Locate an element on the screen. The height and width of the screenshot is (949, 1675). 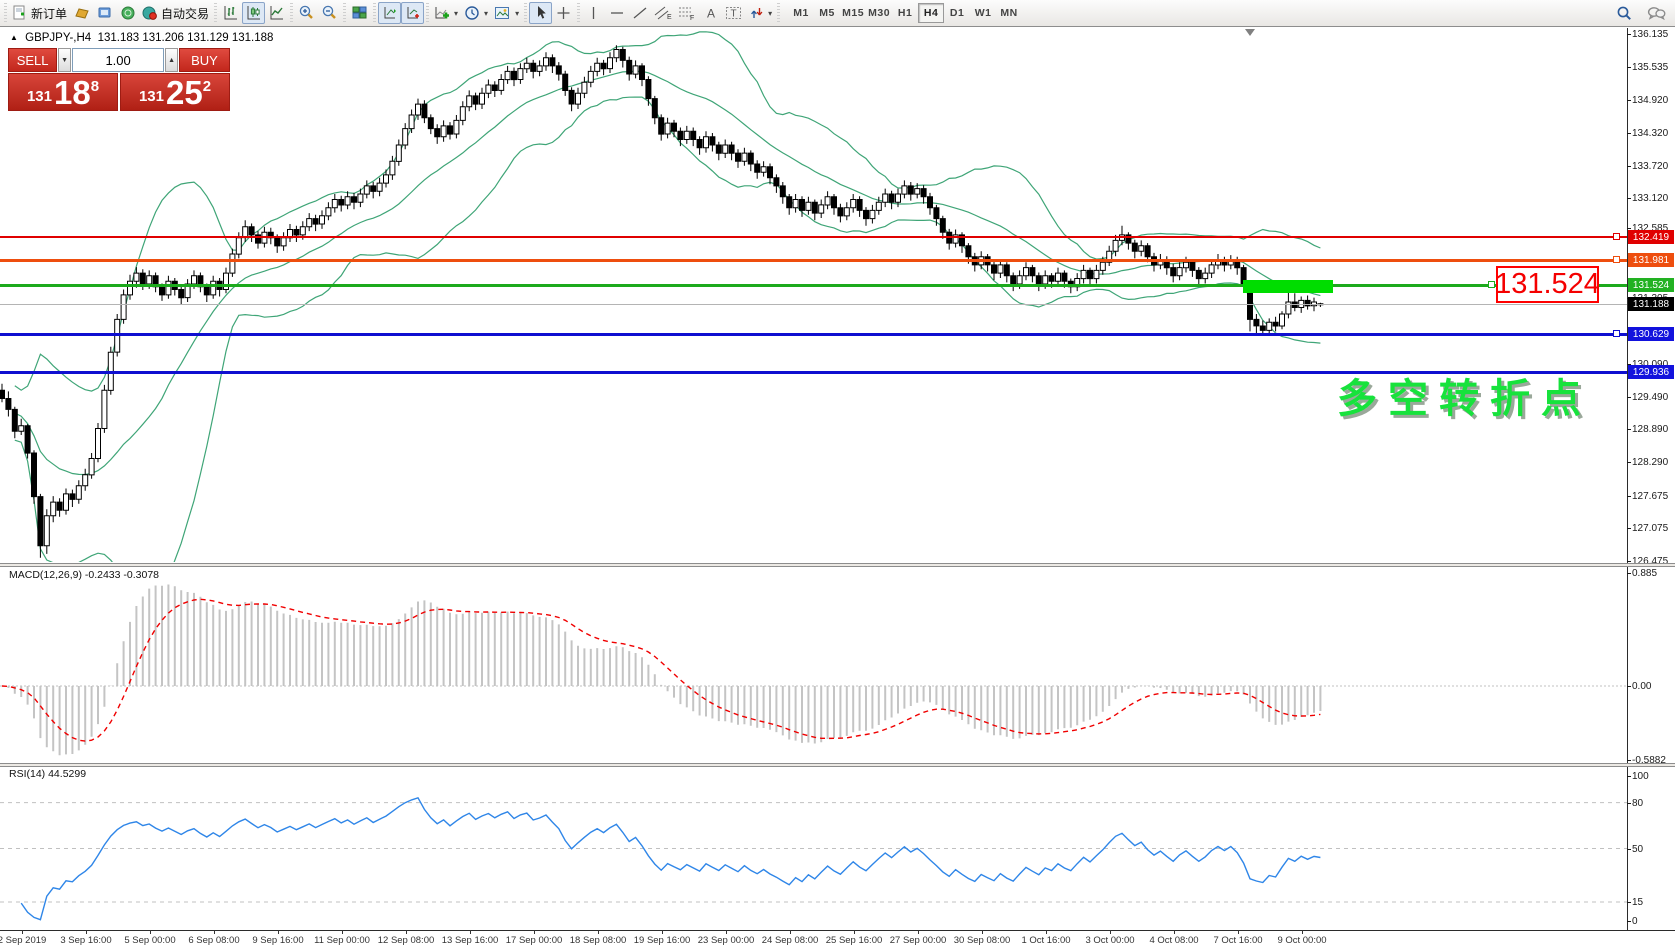
turning-point-annotation: 多空转折点 is located at coordinates (1464, 399).